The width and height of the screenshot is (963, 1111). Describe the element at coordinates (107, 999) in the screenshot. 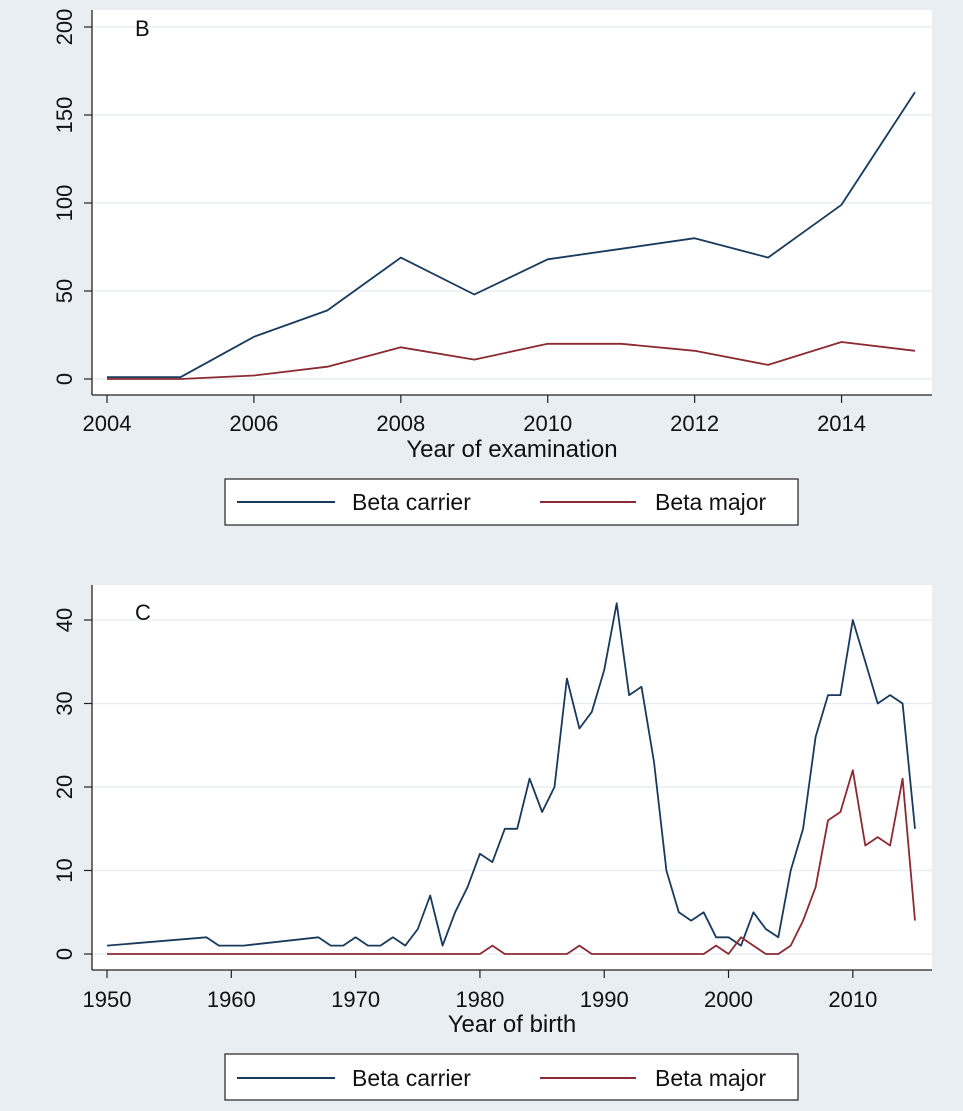

I see `xtick-label-1950: 1950` at that location.